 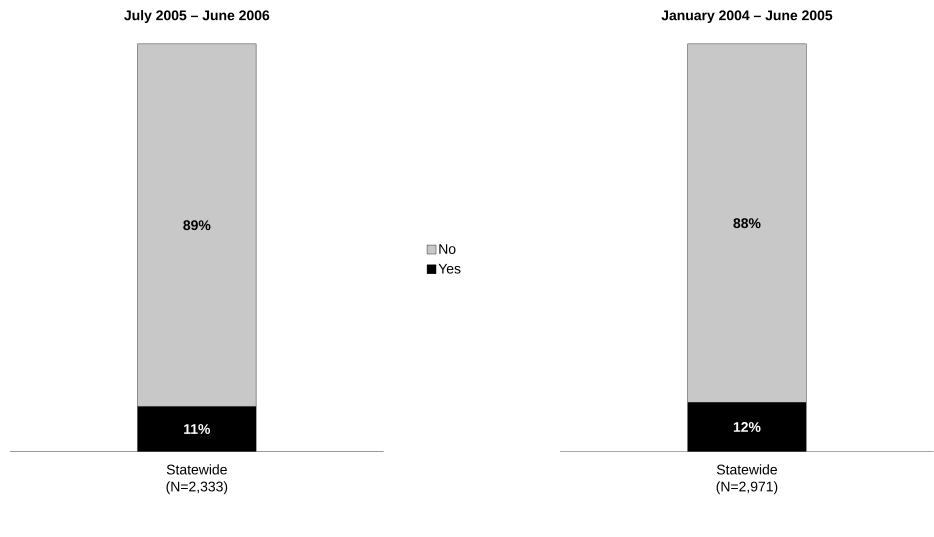 I want to click on legend-label: No, so click(x=447, y=249).